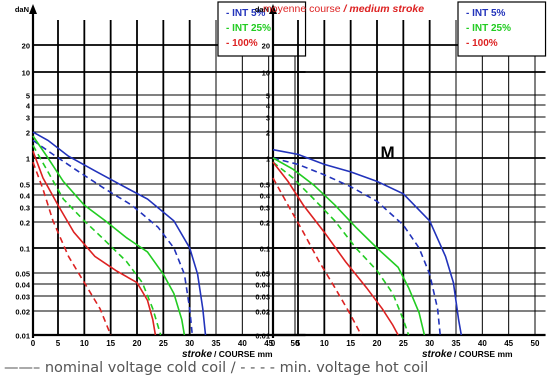 This screenshot has height=385, width=556. I want to click on marker-label: M, so click(387, 152).